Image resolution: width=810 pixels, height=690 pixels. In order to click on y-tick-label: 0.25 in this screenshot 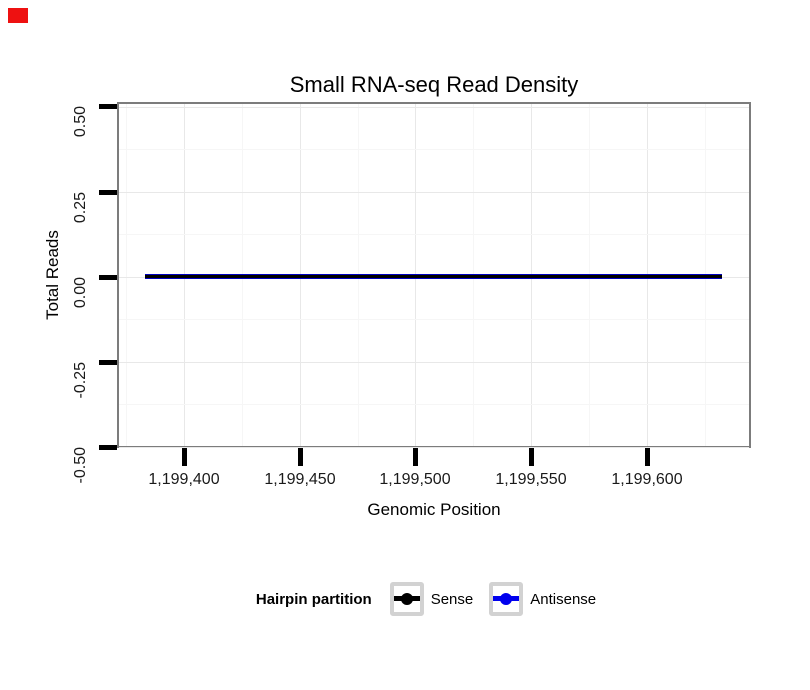, I will do `click(80, 208)`.